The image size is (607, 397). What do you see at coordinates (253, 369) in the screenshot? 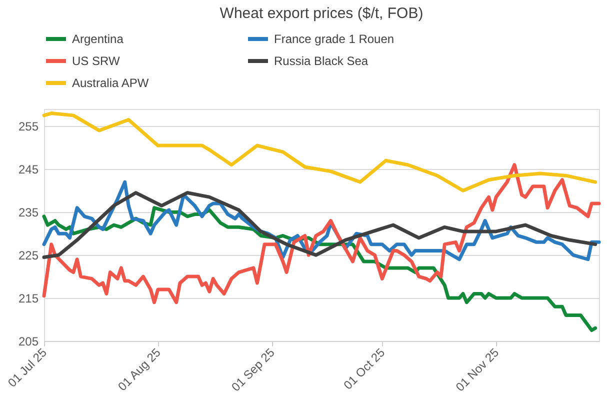
I see `x-tick-label: 01 Sep 25` at bounding box center [253, 369].